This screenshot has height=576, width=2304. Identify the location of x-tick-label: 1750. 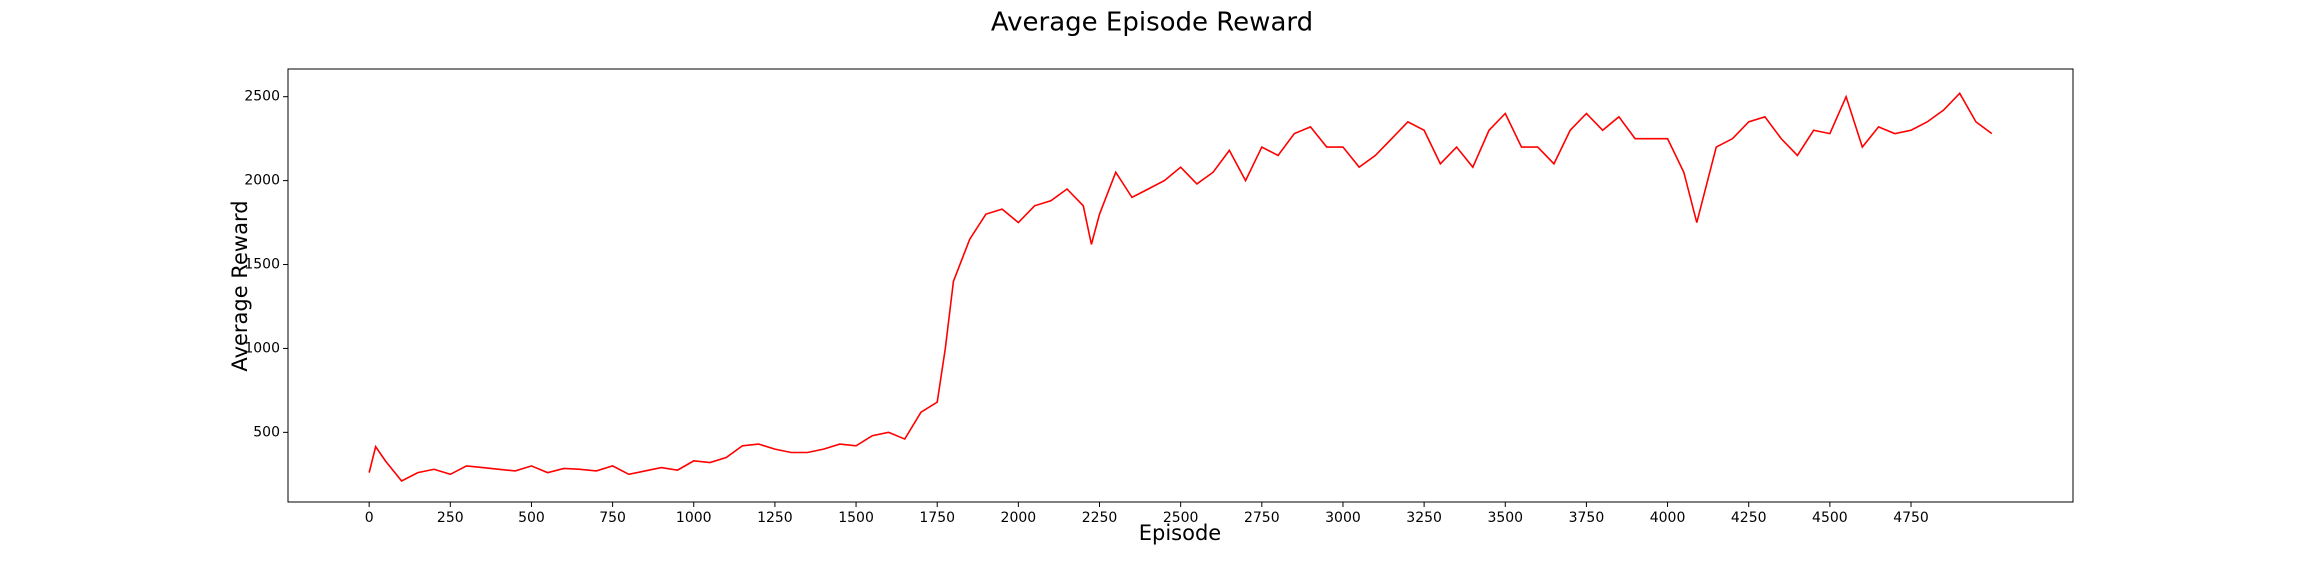
(937, 518).